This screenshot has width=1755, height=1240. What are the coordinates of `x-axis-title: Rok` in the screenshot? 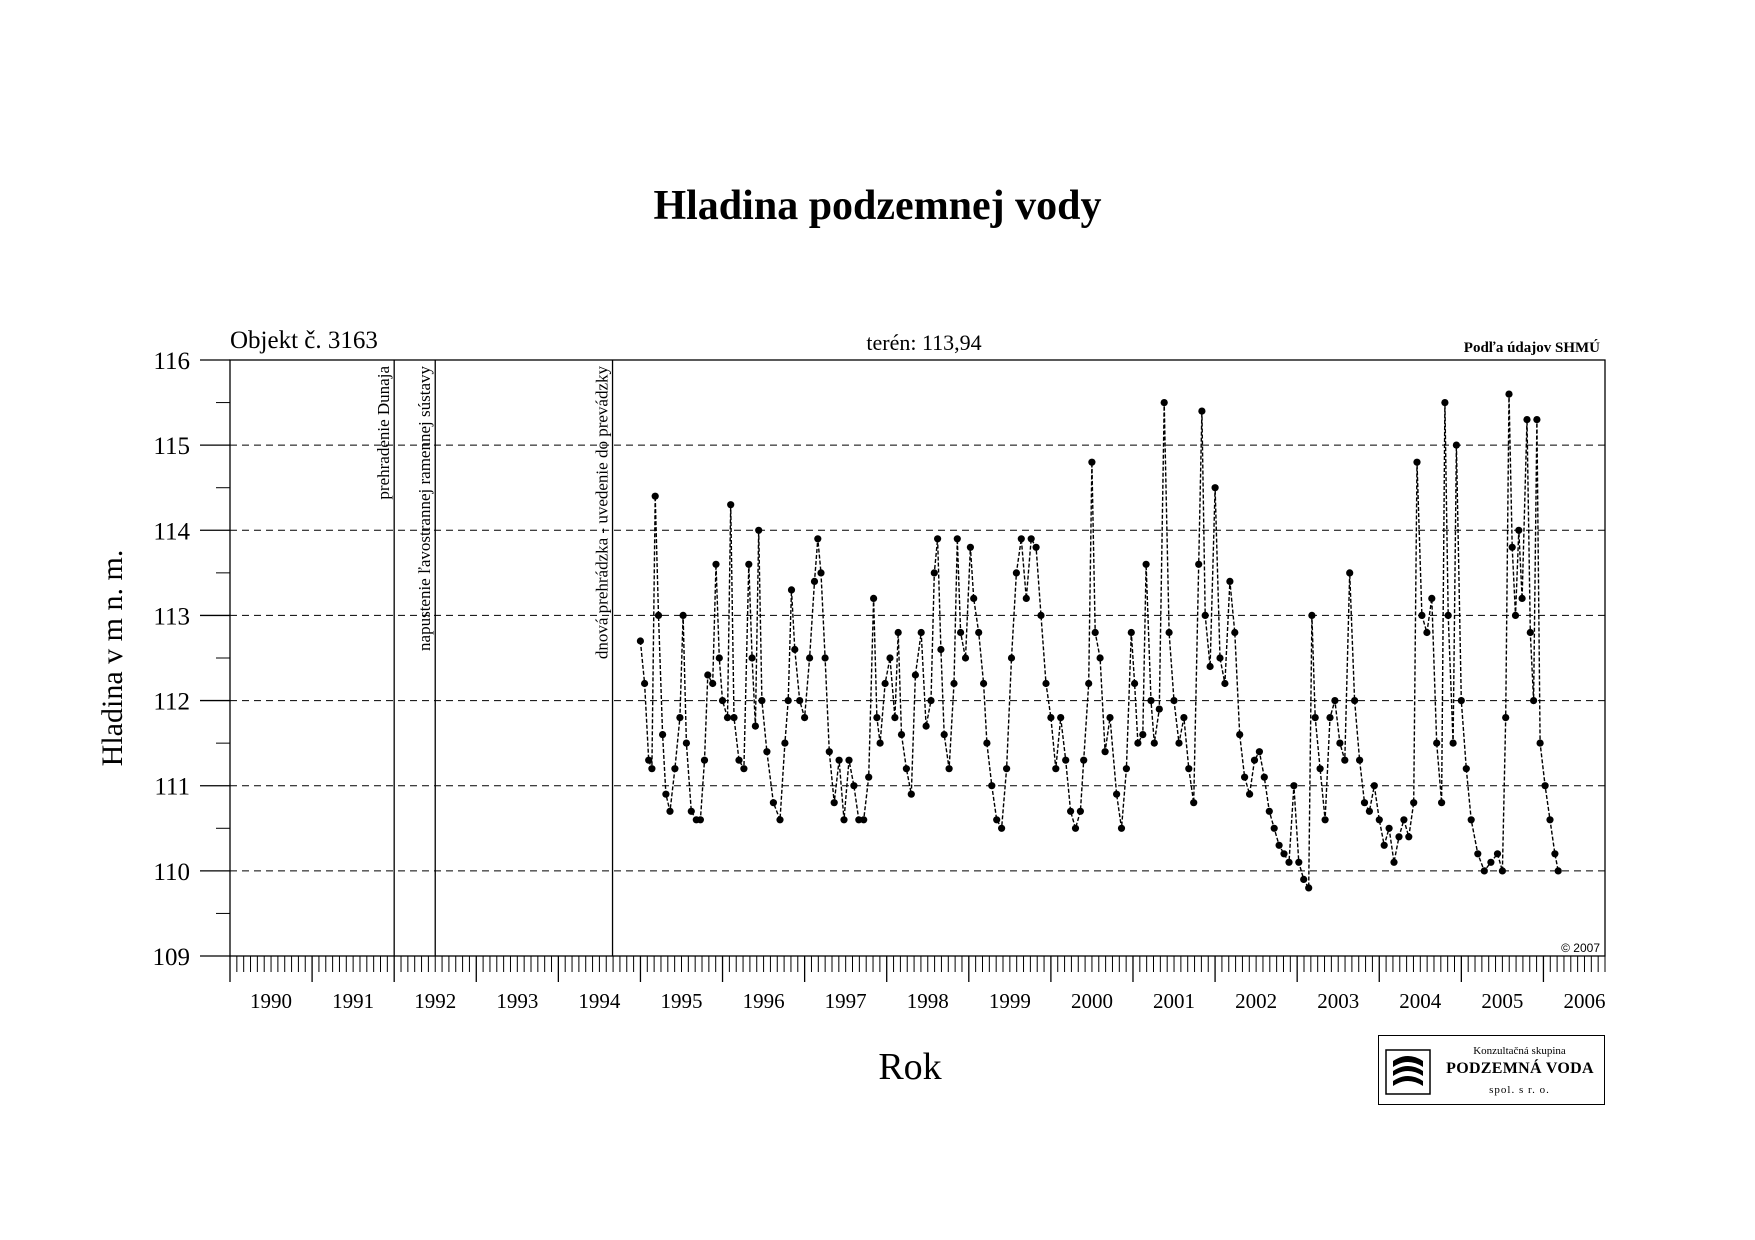 It's located at (910, 1067).